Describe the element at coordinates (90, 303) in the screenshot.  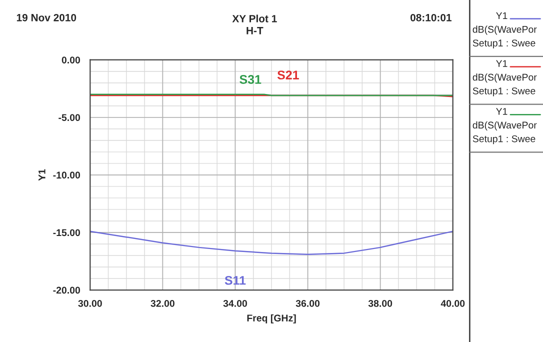
I see `x-tick-label: 30.00` at that location.